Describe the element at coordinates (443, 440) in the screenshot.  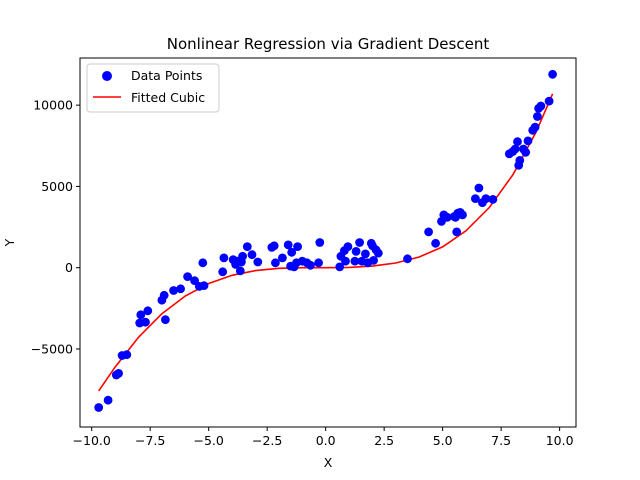
I see `x-tick-label: 5.0` at that location.